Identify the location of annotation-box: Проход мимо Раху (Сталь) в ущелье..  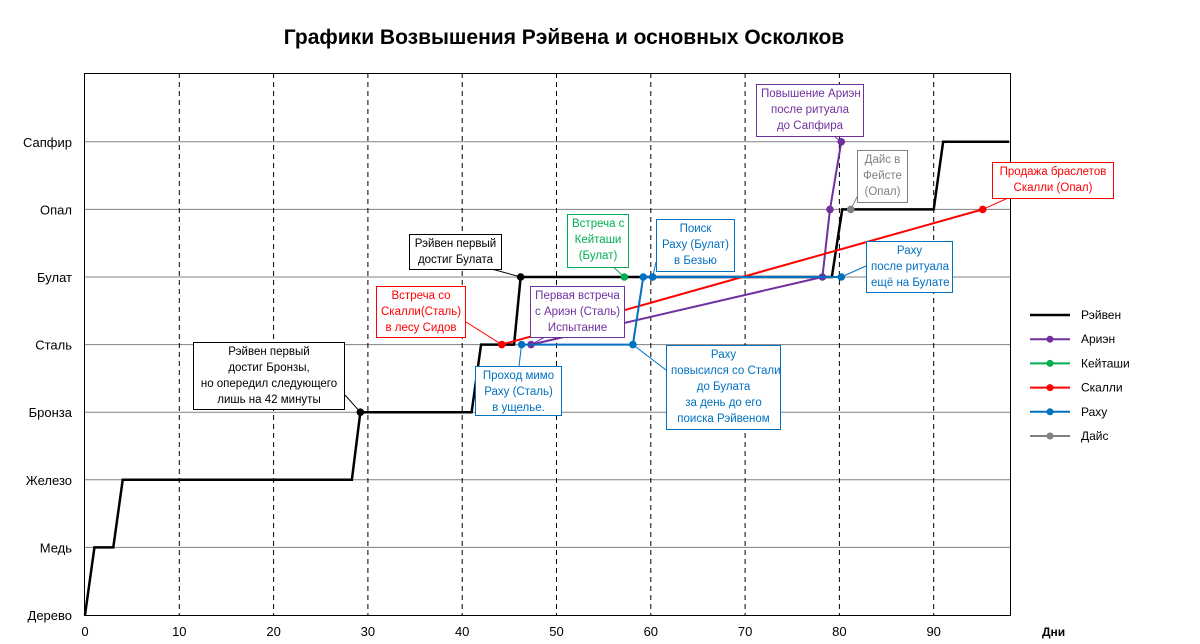
(518, 391).